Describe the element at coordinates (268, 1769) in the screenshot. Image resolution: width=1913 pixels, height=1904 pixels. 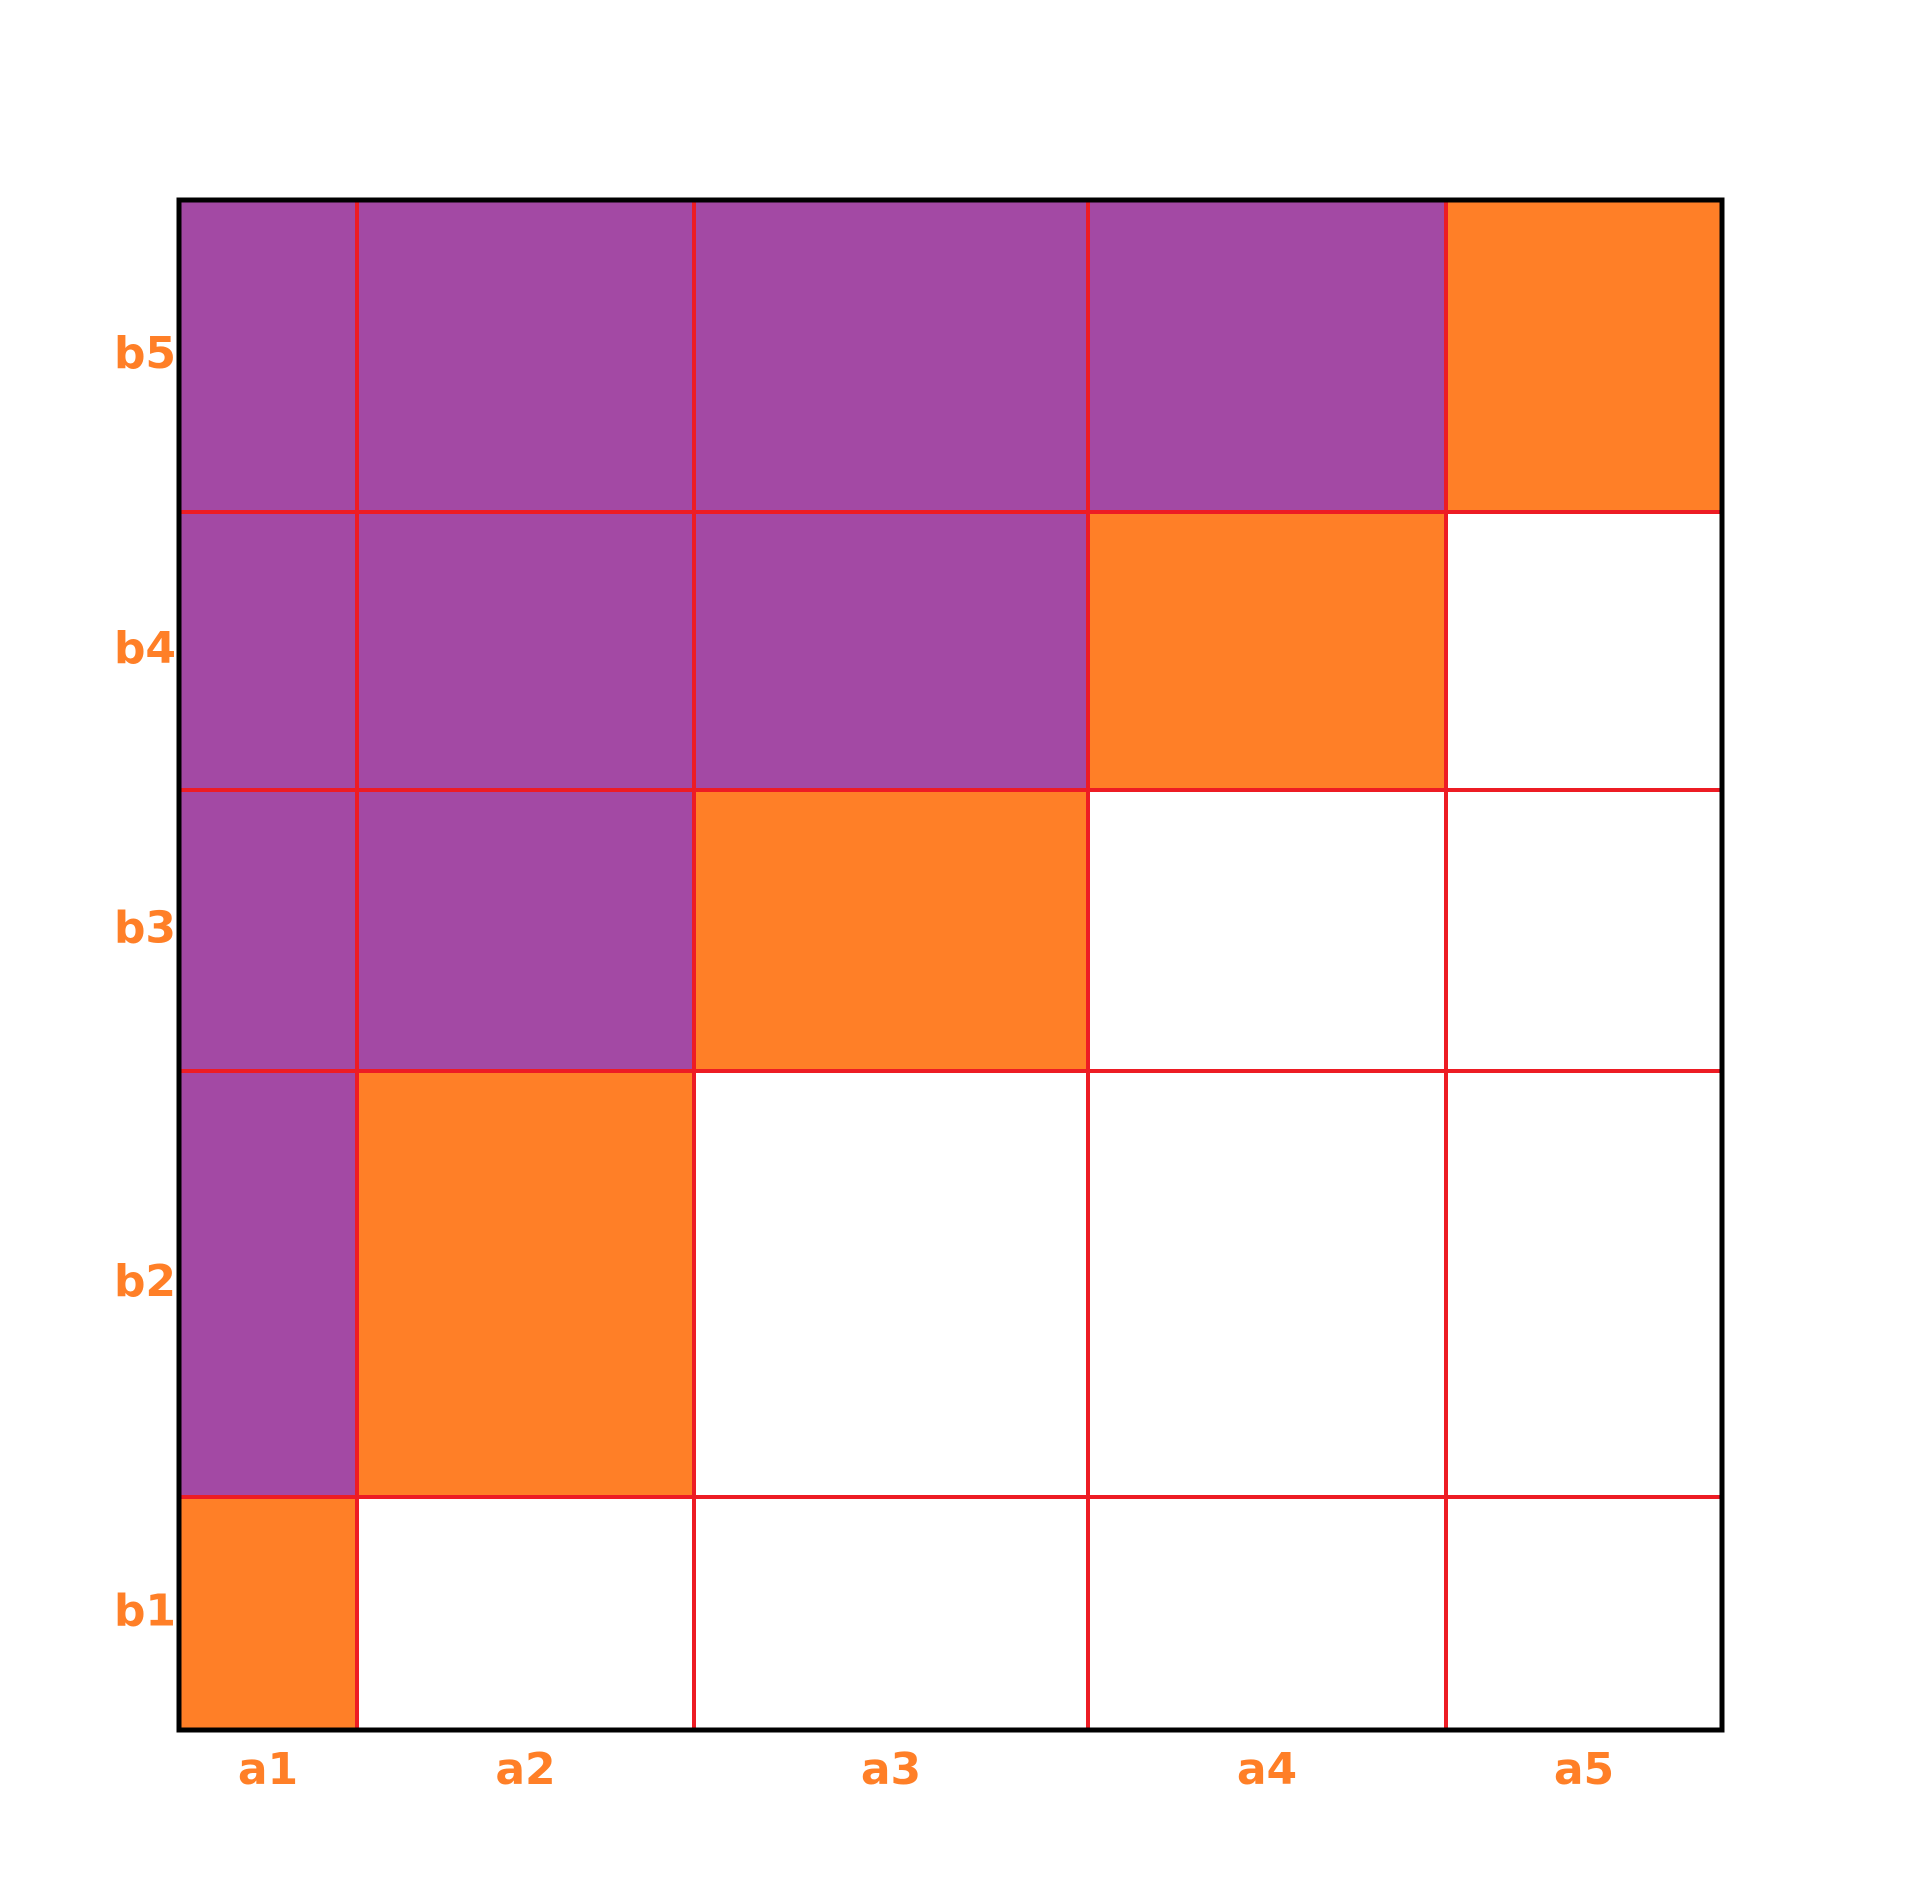
I see `column-label: a1` at that location.